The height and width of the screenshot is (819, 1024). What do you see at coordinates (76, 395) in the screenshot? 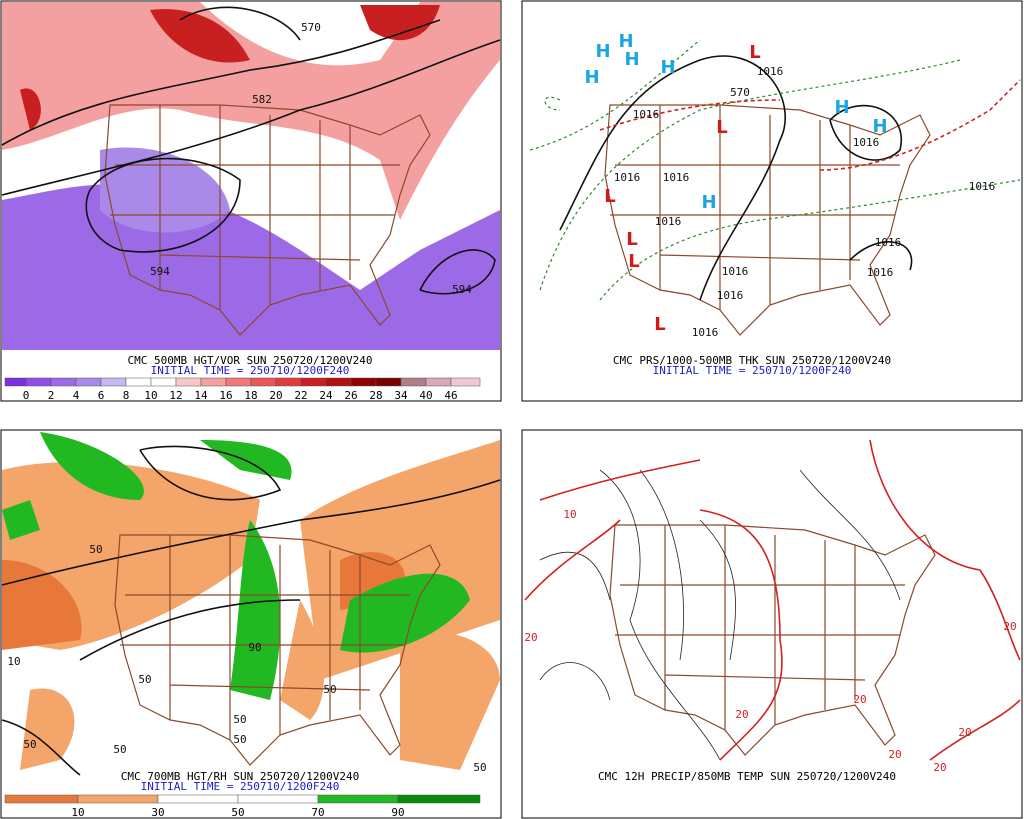
I see `colorbar-label: 4` at bounding box center [76, 395].